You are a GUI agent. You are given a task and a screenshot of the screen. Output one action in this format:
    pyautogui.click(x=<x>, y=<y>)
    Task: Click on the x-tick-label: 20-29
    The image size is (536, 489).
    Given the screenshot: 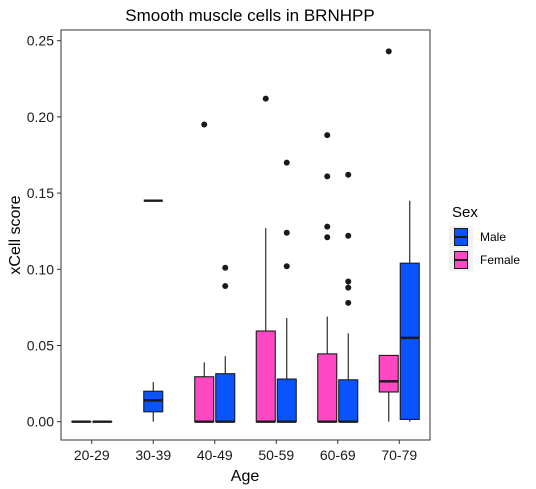 What is the action you would take?
    pyautogui.click(x=92, y=455)
    